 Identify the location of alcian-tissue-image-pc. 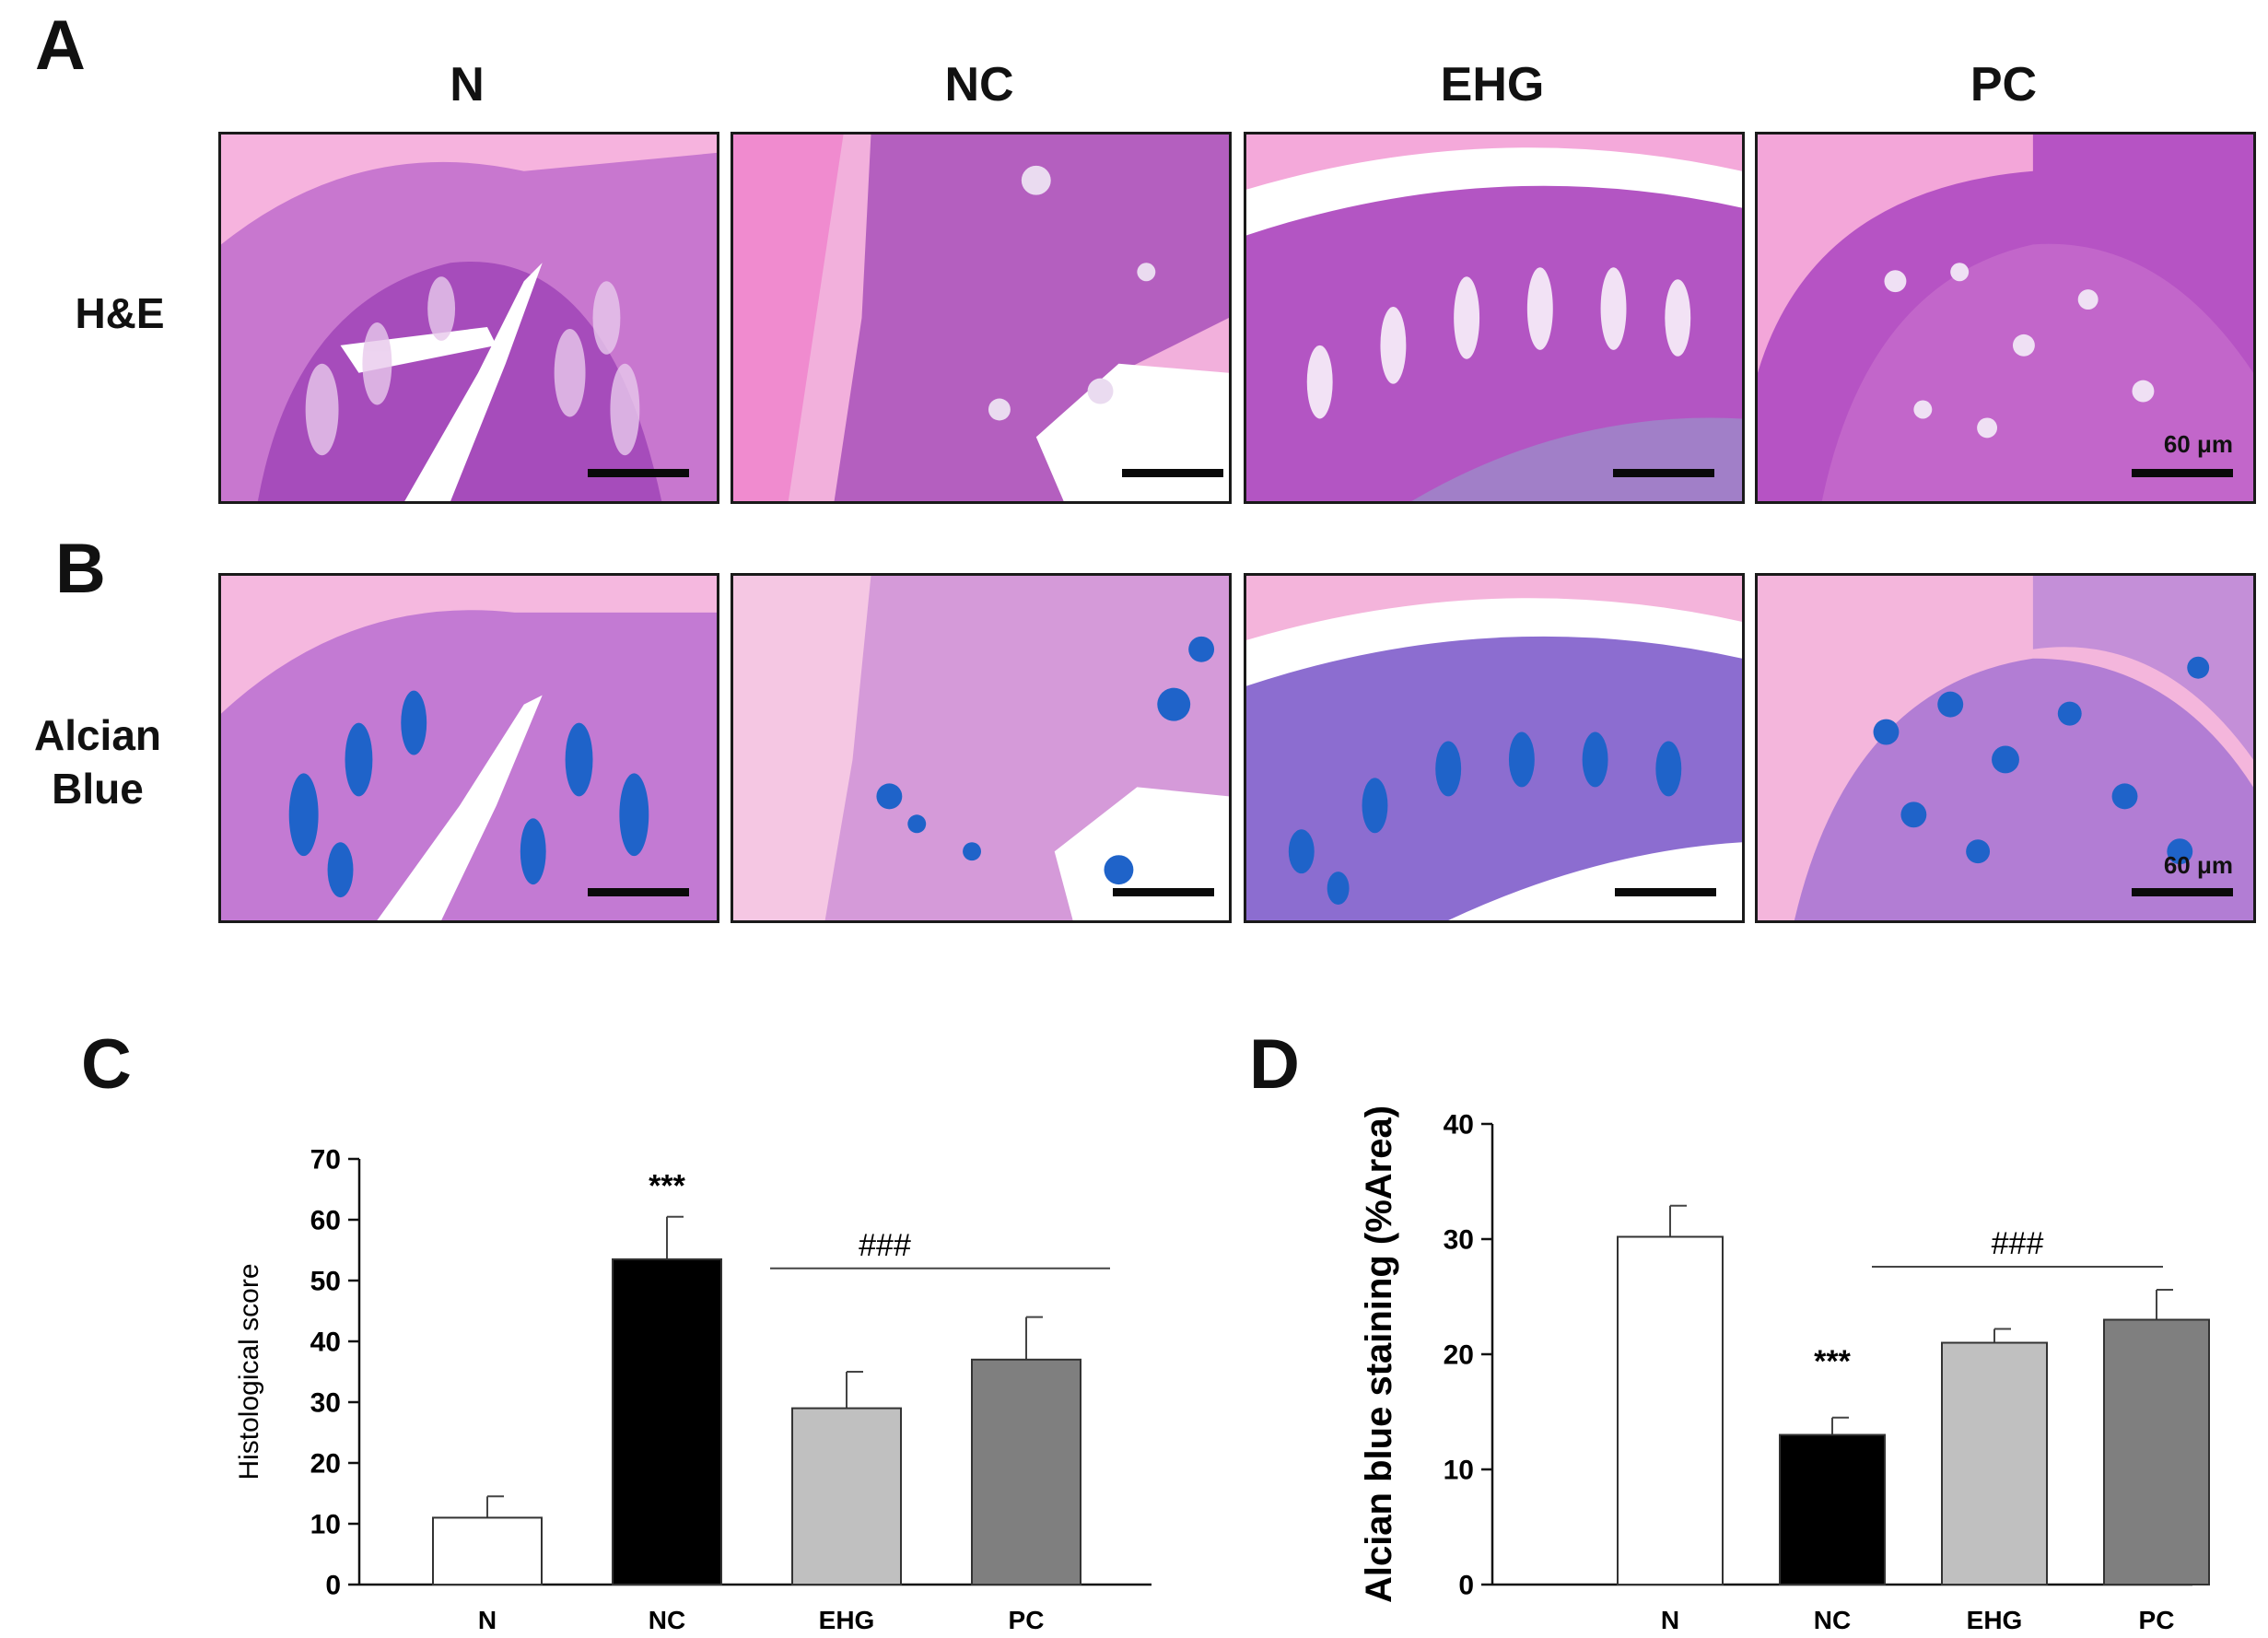
(2005, 748).